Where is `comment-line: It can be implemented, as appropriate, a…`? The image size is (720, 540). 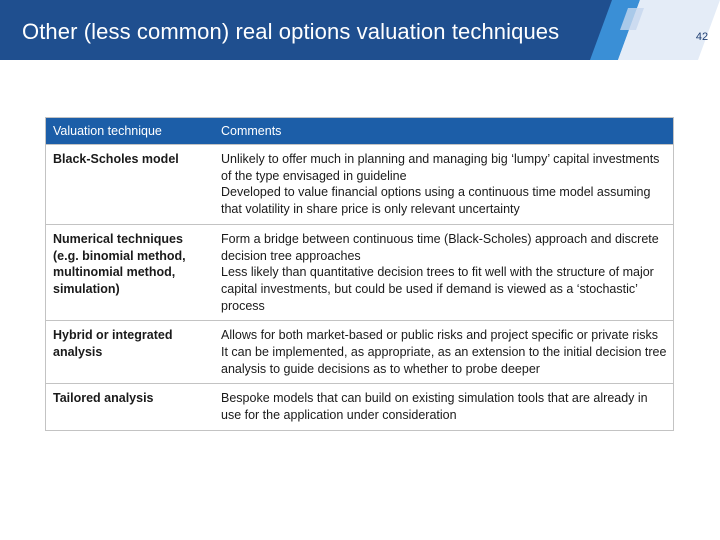 comment-line: It can be implemented, as appropriate, a… is located at coordinates (444, 360).